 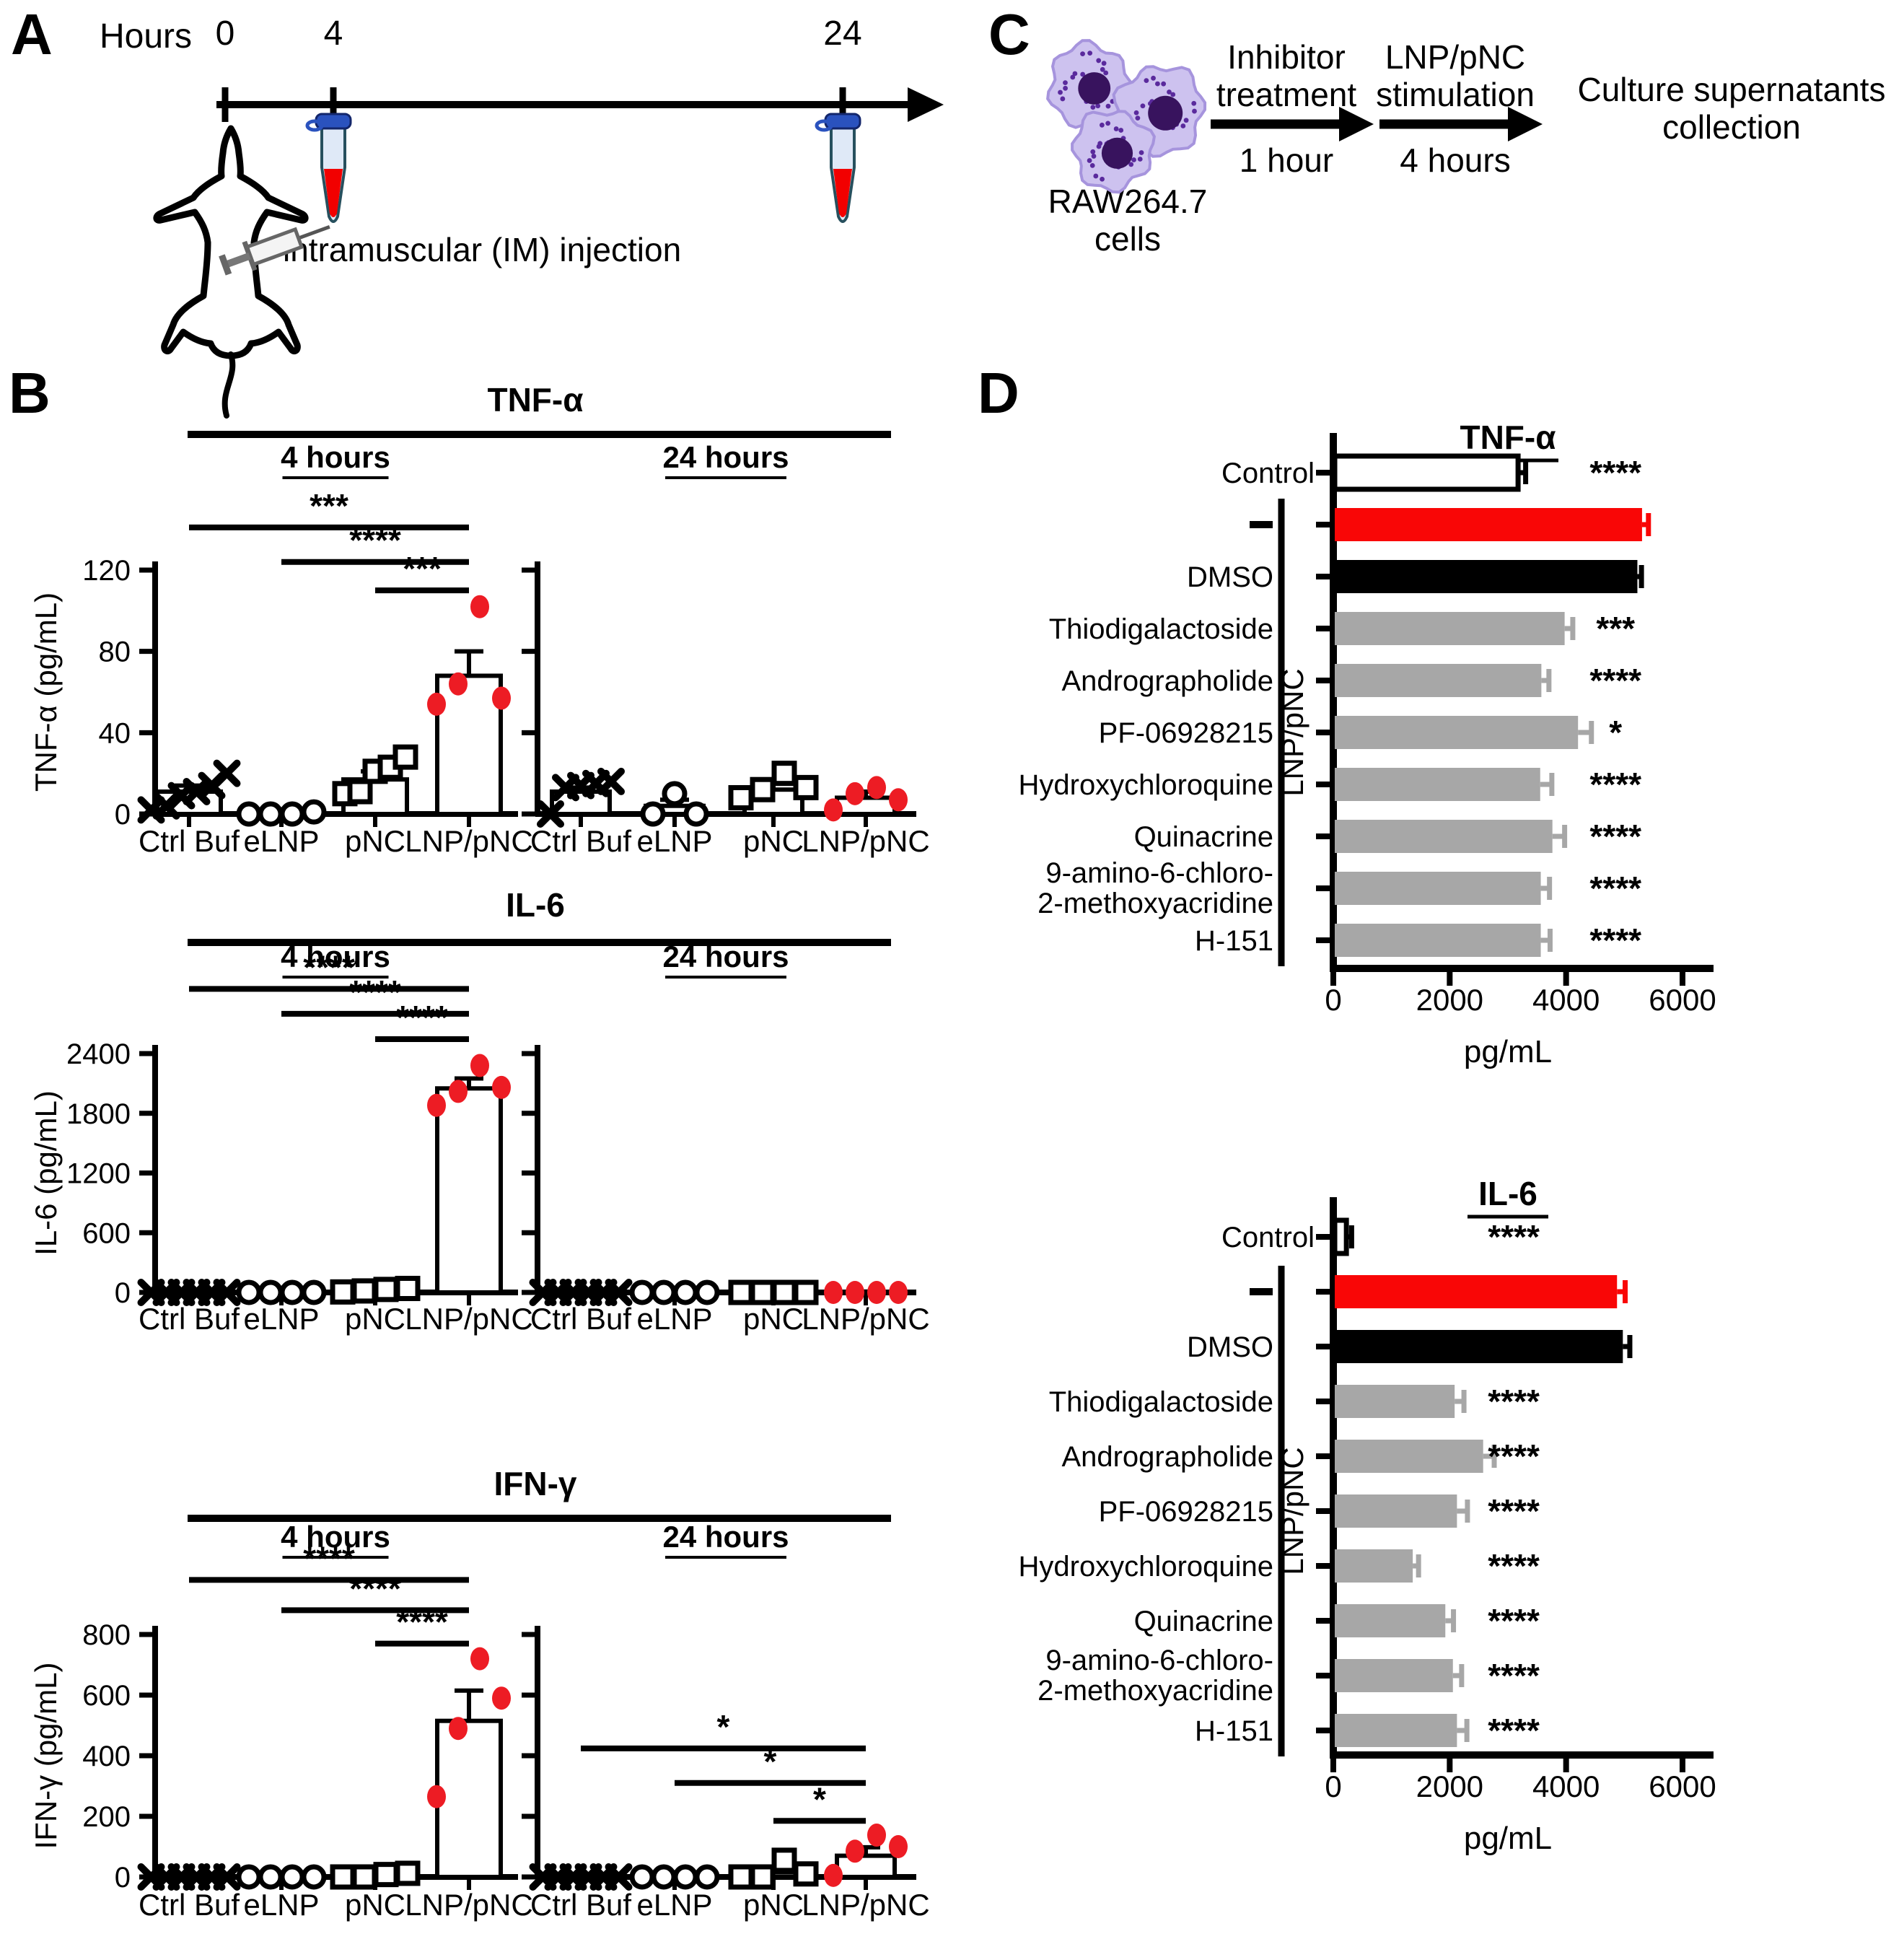 What do you see at coordinates (1508, 1838) in the screenshot?
I see `x-axis-title: pg/mL` at bounding box center [1508, 1838].